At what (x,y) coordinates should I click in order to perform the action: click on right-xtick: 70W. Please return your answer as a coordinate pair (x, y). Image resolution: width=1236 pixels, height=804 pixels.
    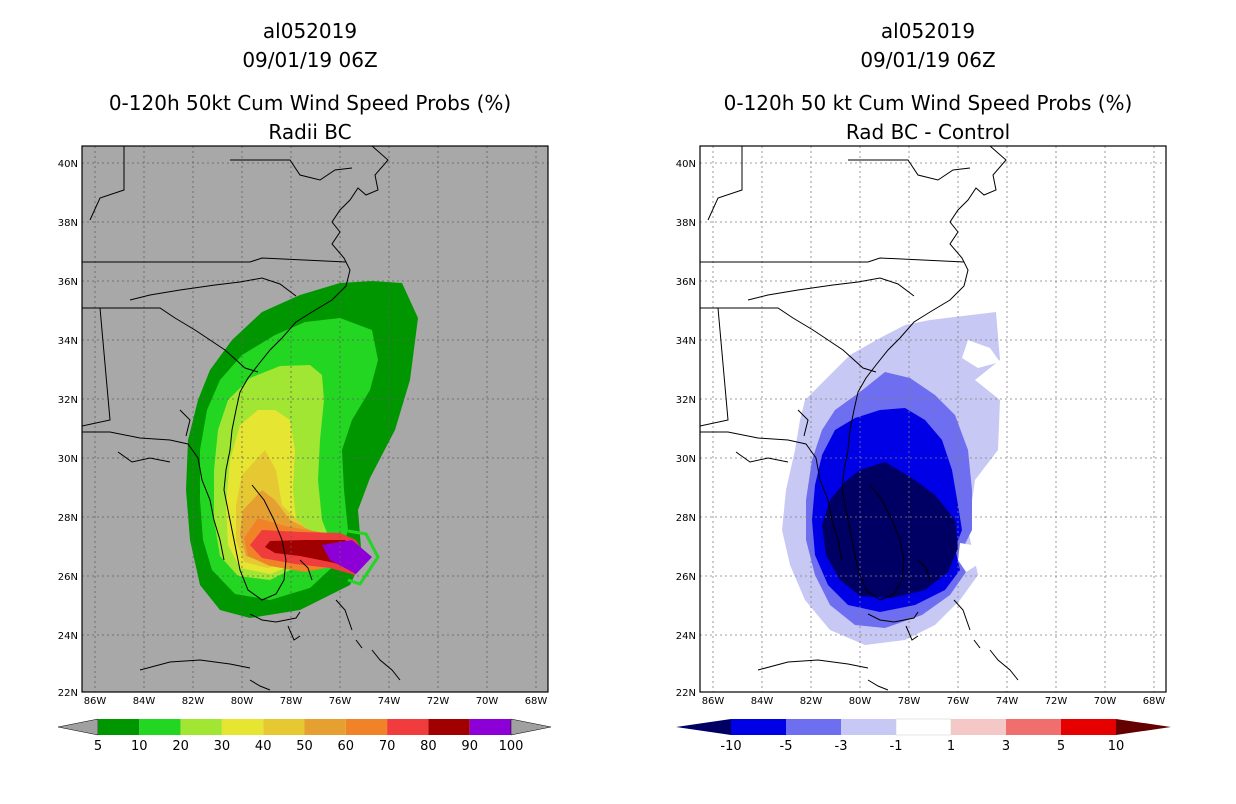
    Looking at the image, I should click on (1105, 701).